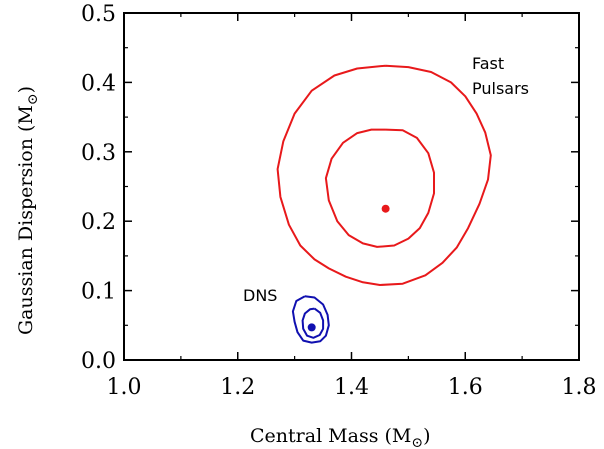 The image size is (604, 449). Describe the element at coordinates (124, 387) in the screenshot. I see `x-tick-label: 1.0` at that location.